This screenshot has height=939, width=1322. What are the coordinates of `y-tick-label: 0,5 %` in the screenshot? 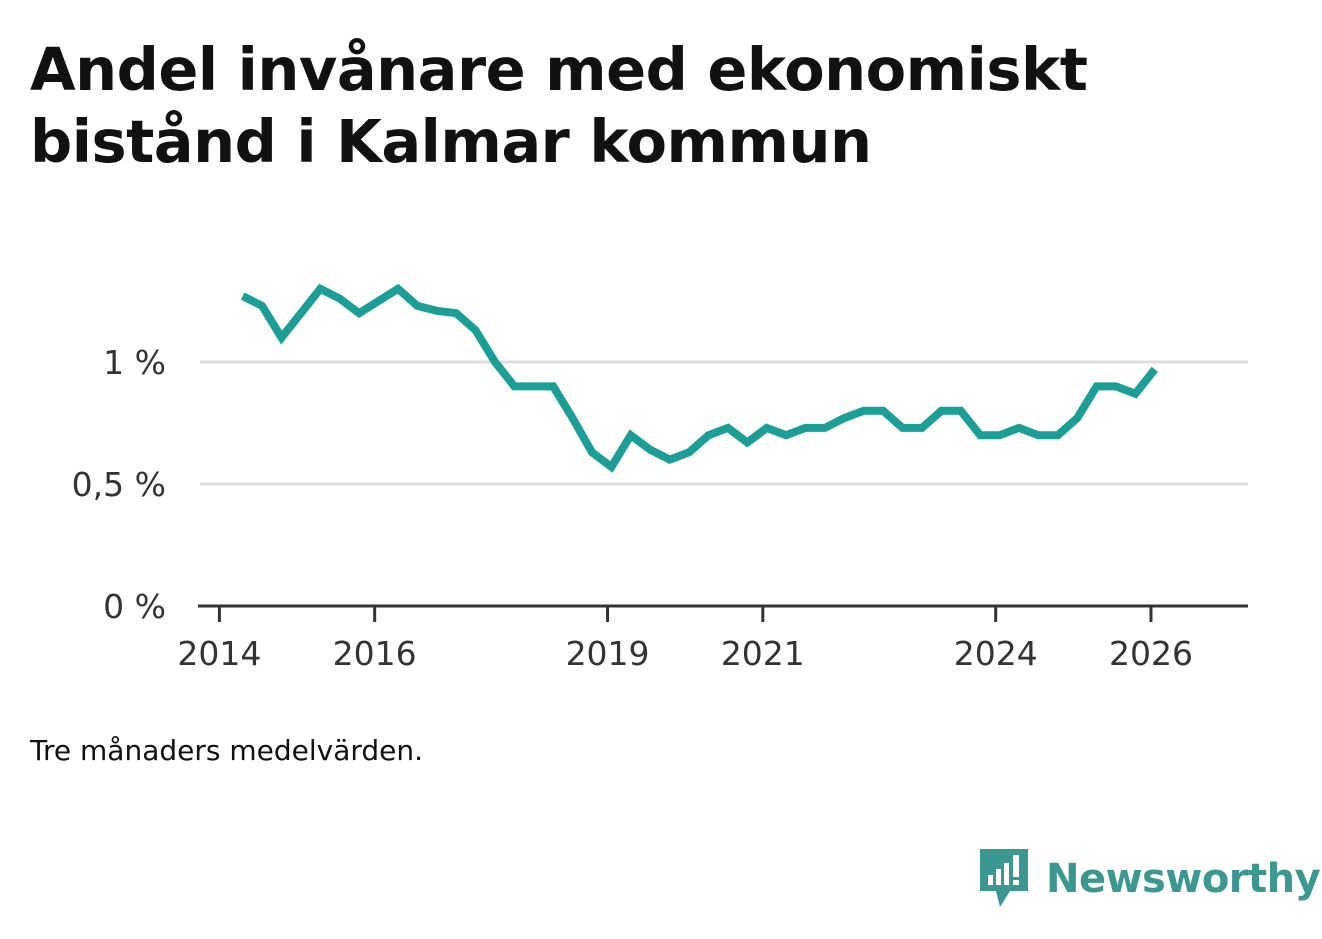 It's located at (119, 484).